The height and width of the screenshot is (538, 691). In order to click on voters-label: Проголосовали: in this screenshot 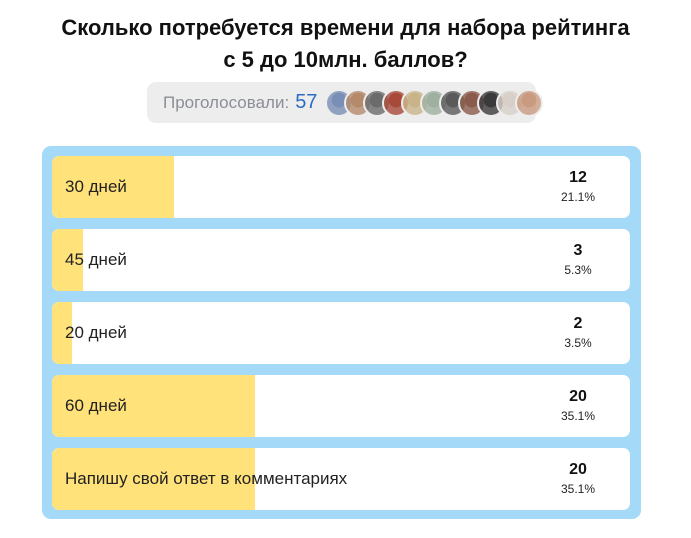, I will do `click(226, 102)`.